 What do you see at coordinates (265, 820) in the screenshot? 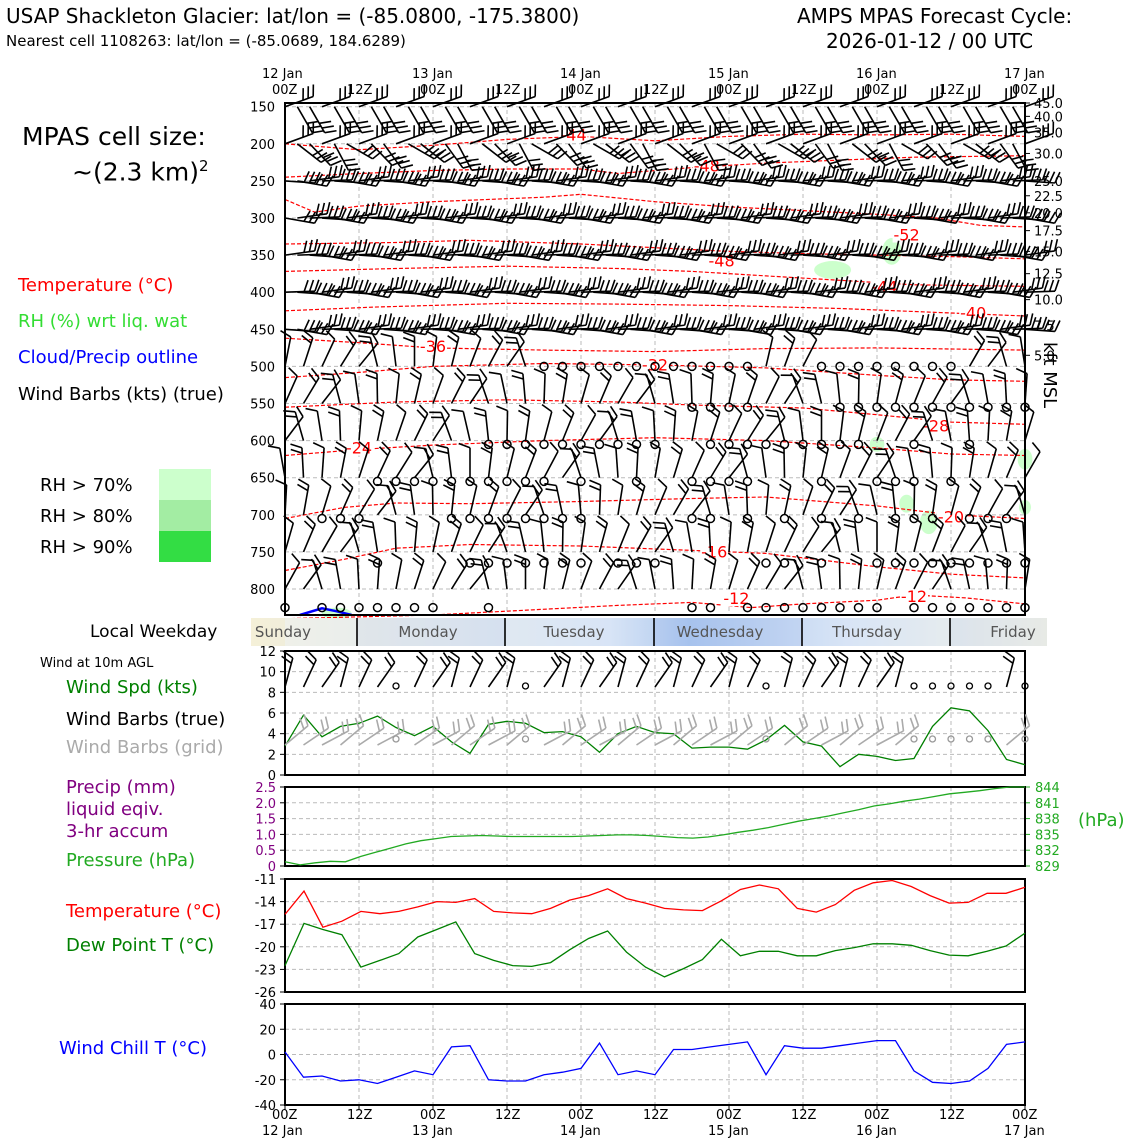
I see `y-tick-label: 1.5` at bounding box center [265, 820].